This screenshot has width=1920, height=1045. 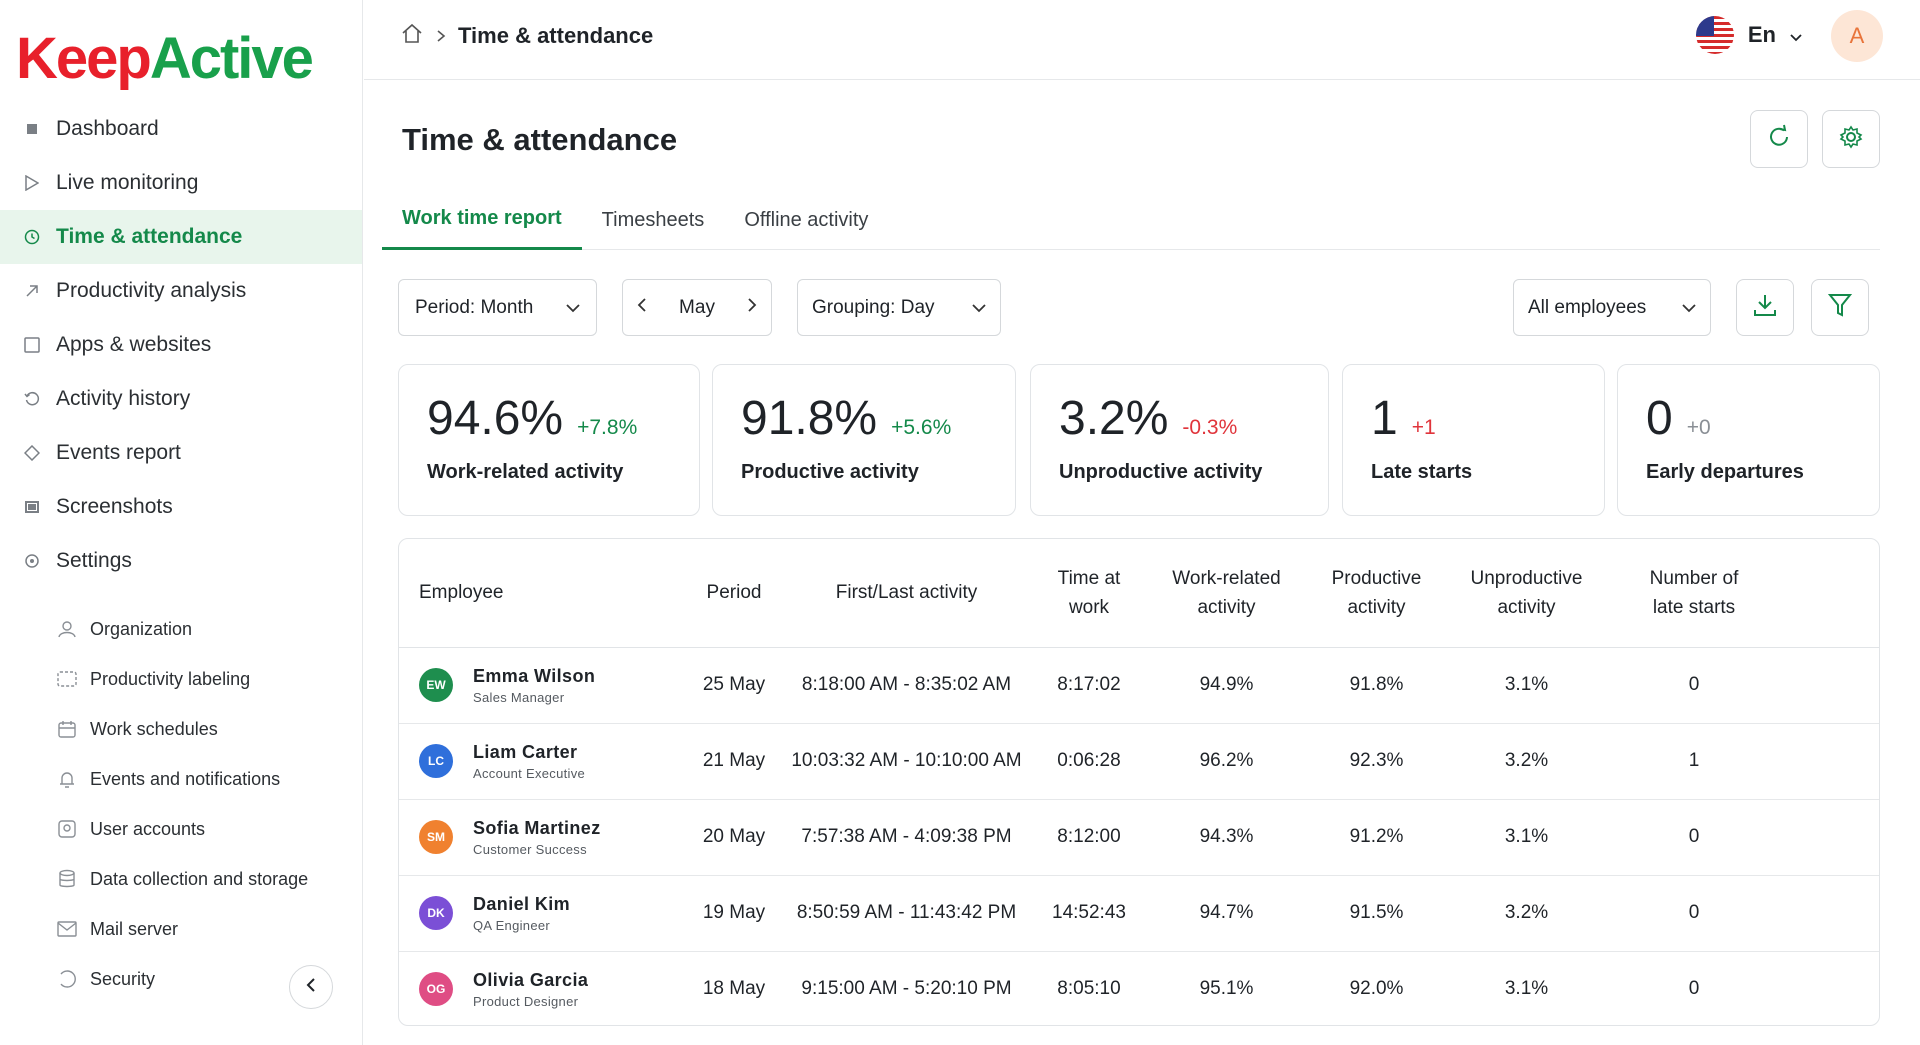 I want to click on tab-offline-activity: Offline activity, so click(x=806, y=219).